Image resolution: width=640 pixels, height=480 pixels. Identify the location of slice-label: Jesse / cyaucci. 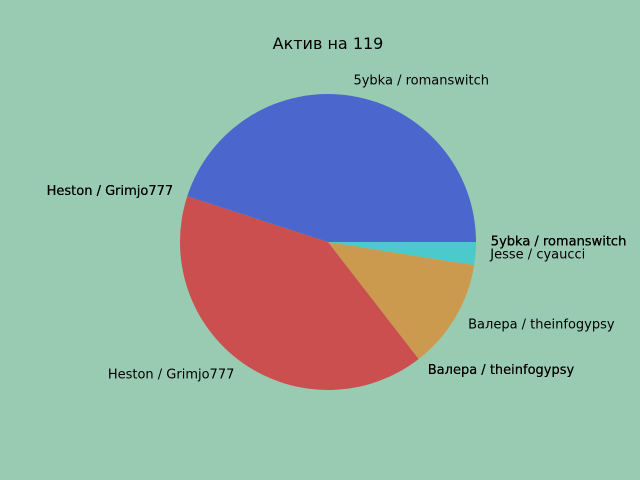
(537, 254).